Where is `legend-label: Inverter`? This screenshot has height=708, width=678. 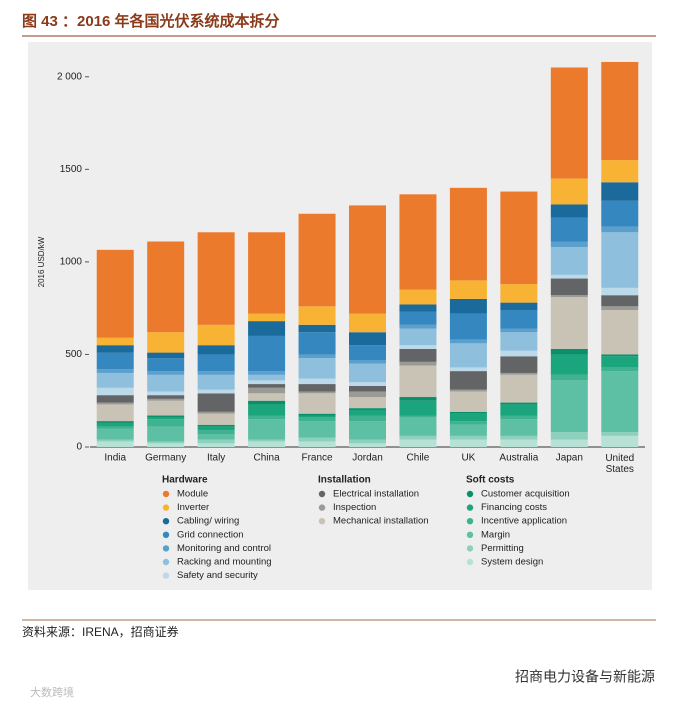 legend-label: Inverter is located at coordinates (193, 507).